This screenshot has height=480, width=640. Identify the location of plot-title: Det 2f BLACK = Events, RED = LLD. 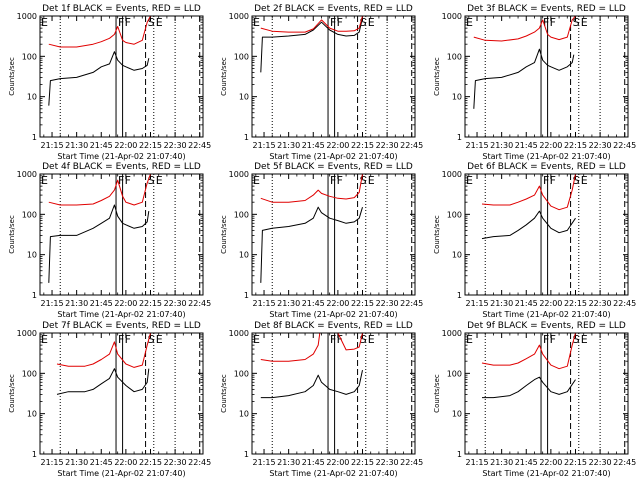
(333, 9).